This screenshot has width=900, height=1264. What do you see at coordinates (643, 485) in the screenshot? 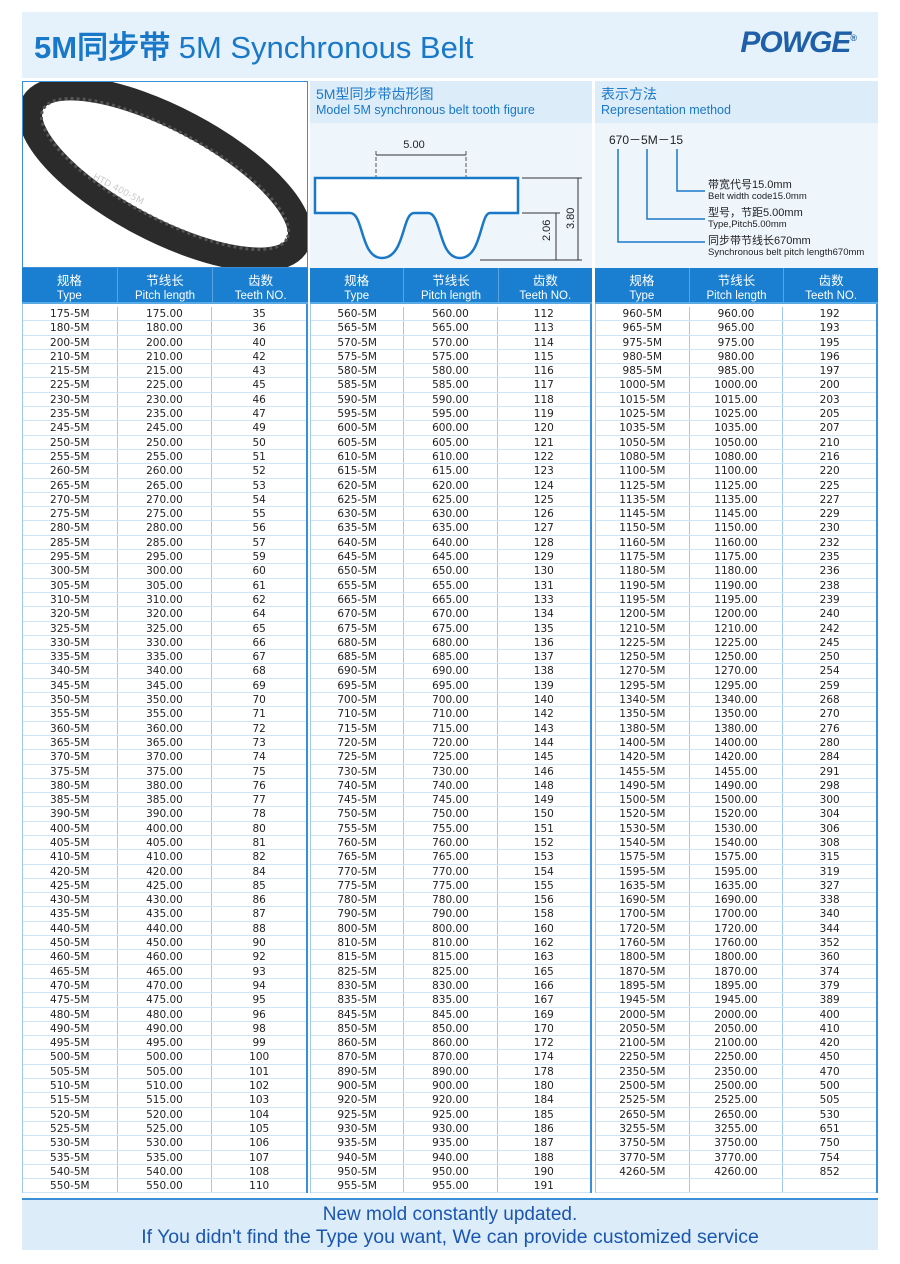
I see `type-cell: 1125-5M` at bounding box center [643, 485].